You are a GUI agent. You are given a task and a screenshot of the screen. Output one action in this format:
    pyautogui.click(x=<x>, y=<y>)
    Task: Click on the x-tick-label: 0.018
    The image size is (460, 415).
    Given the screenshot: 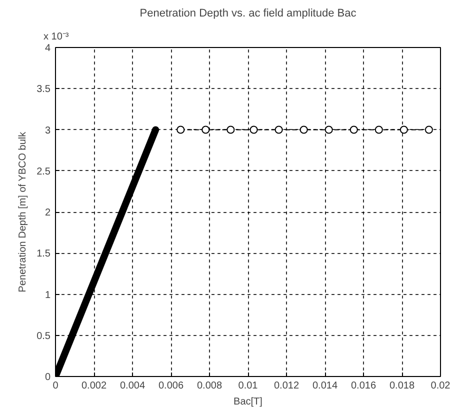 What is the action you would take?
    pyautogui.click(x=402, y=386)
    